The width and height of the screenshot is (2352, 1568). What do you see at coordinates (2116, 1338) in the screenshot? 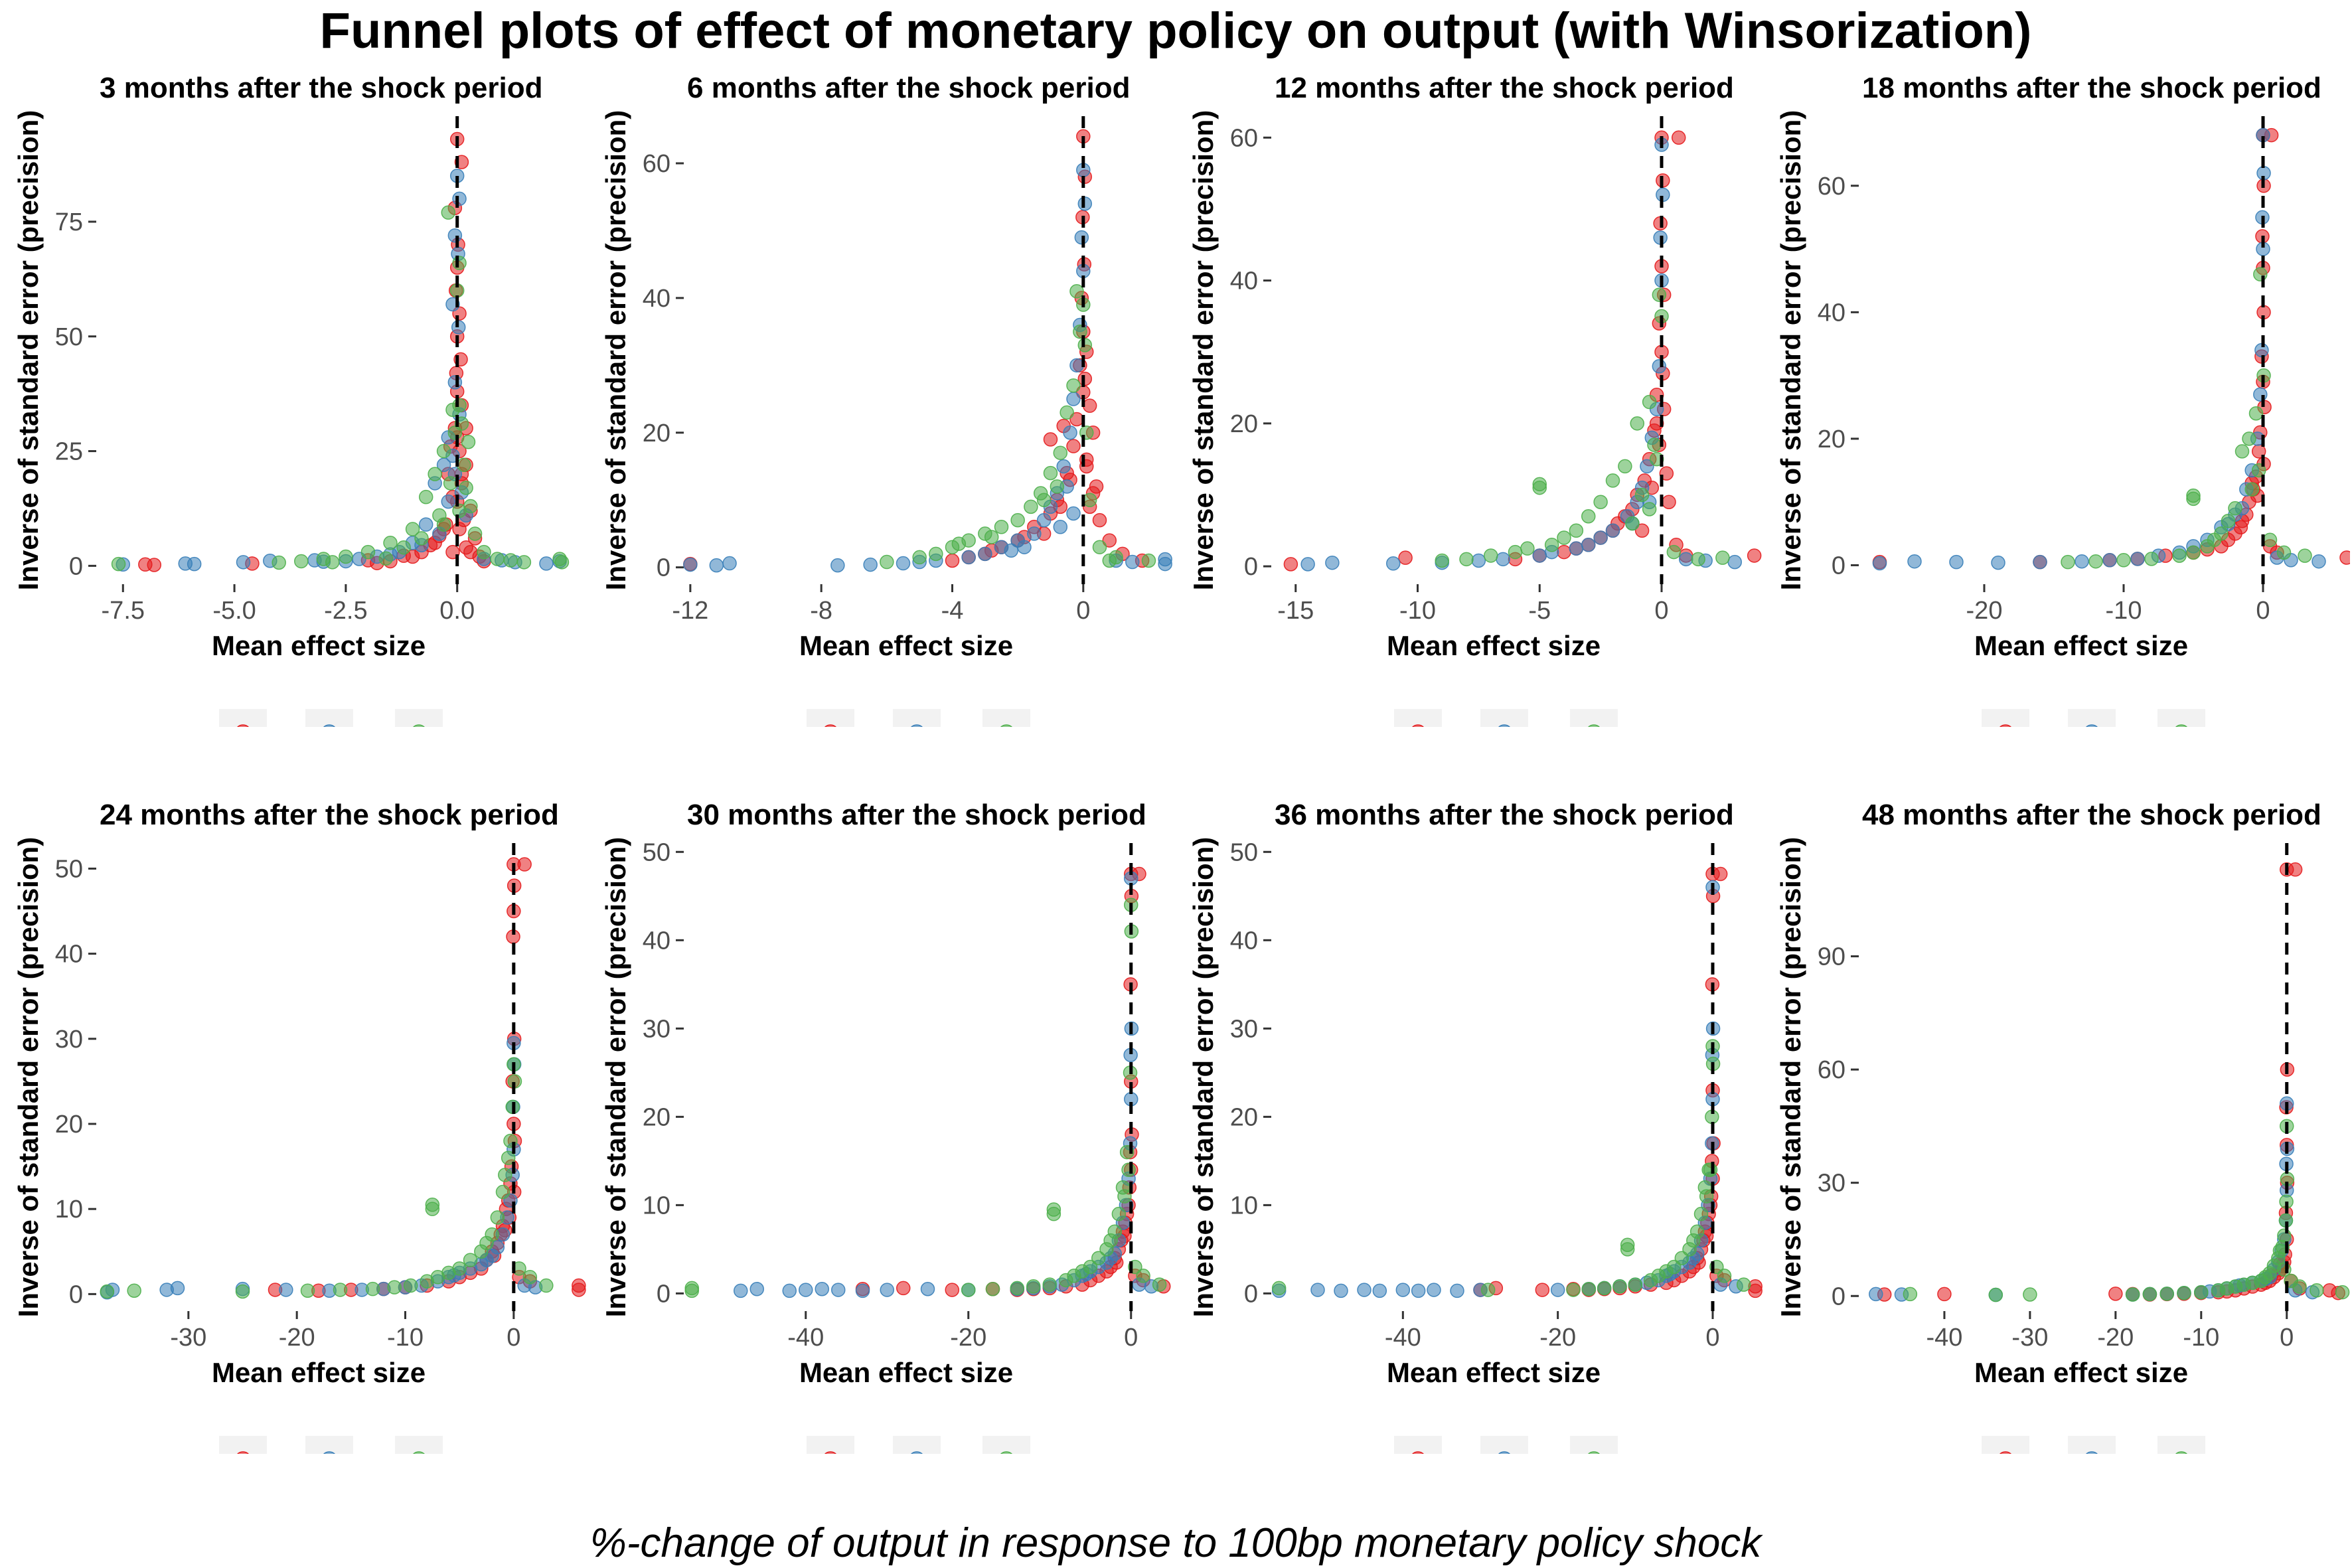
I see `x-tick-label: -20` at bounding box center [2116, 1338].